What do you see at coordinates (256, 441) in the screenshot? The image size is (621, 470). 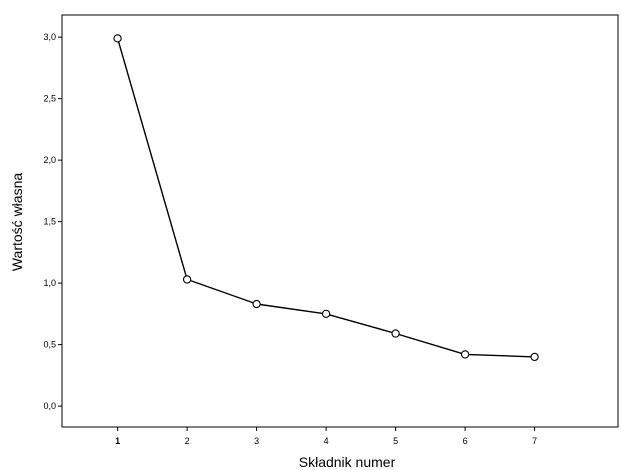 I see `x-tick-label: 3` at bounding box center [256, 441].